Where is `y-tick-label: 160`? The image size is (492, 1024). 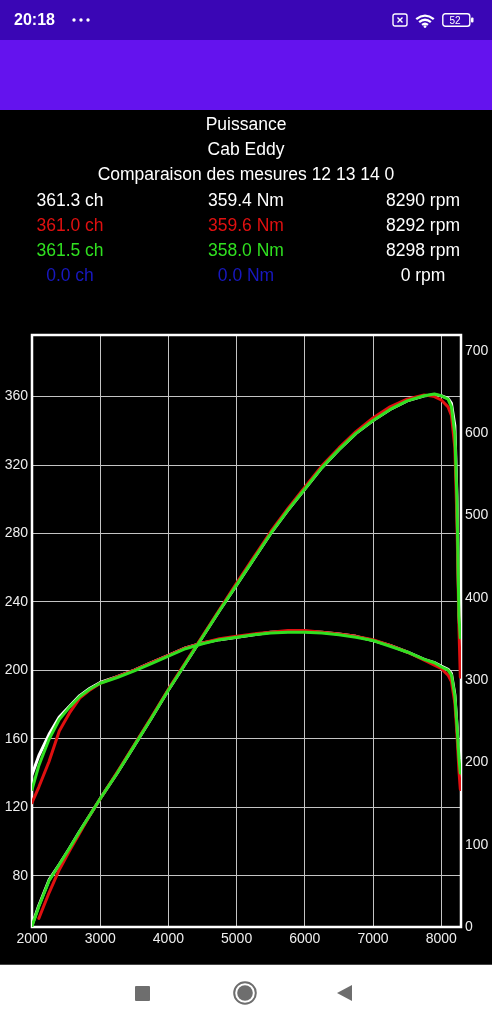 y-tick-label: 160 is located at coordinates (16, 737).